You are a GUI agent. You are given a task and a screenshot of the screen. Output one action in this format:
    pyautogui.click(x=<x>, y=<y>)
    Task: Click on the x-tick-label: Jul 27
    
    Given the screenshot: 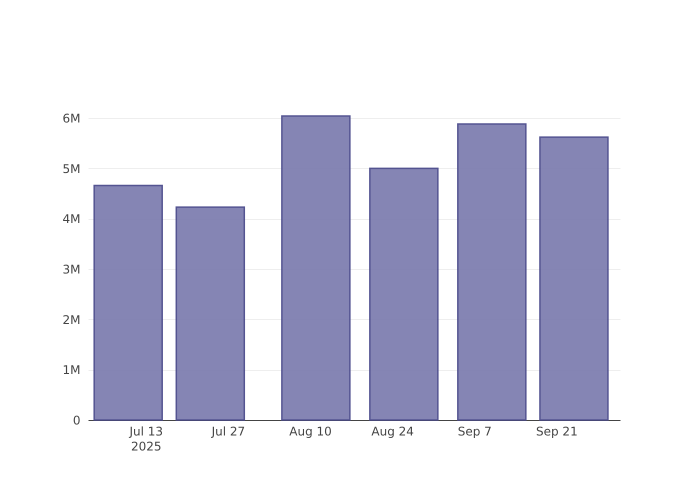 What is the action you would take?
    pyautogui.click(x=228, y=431)
    